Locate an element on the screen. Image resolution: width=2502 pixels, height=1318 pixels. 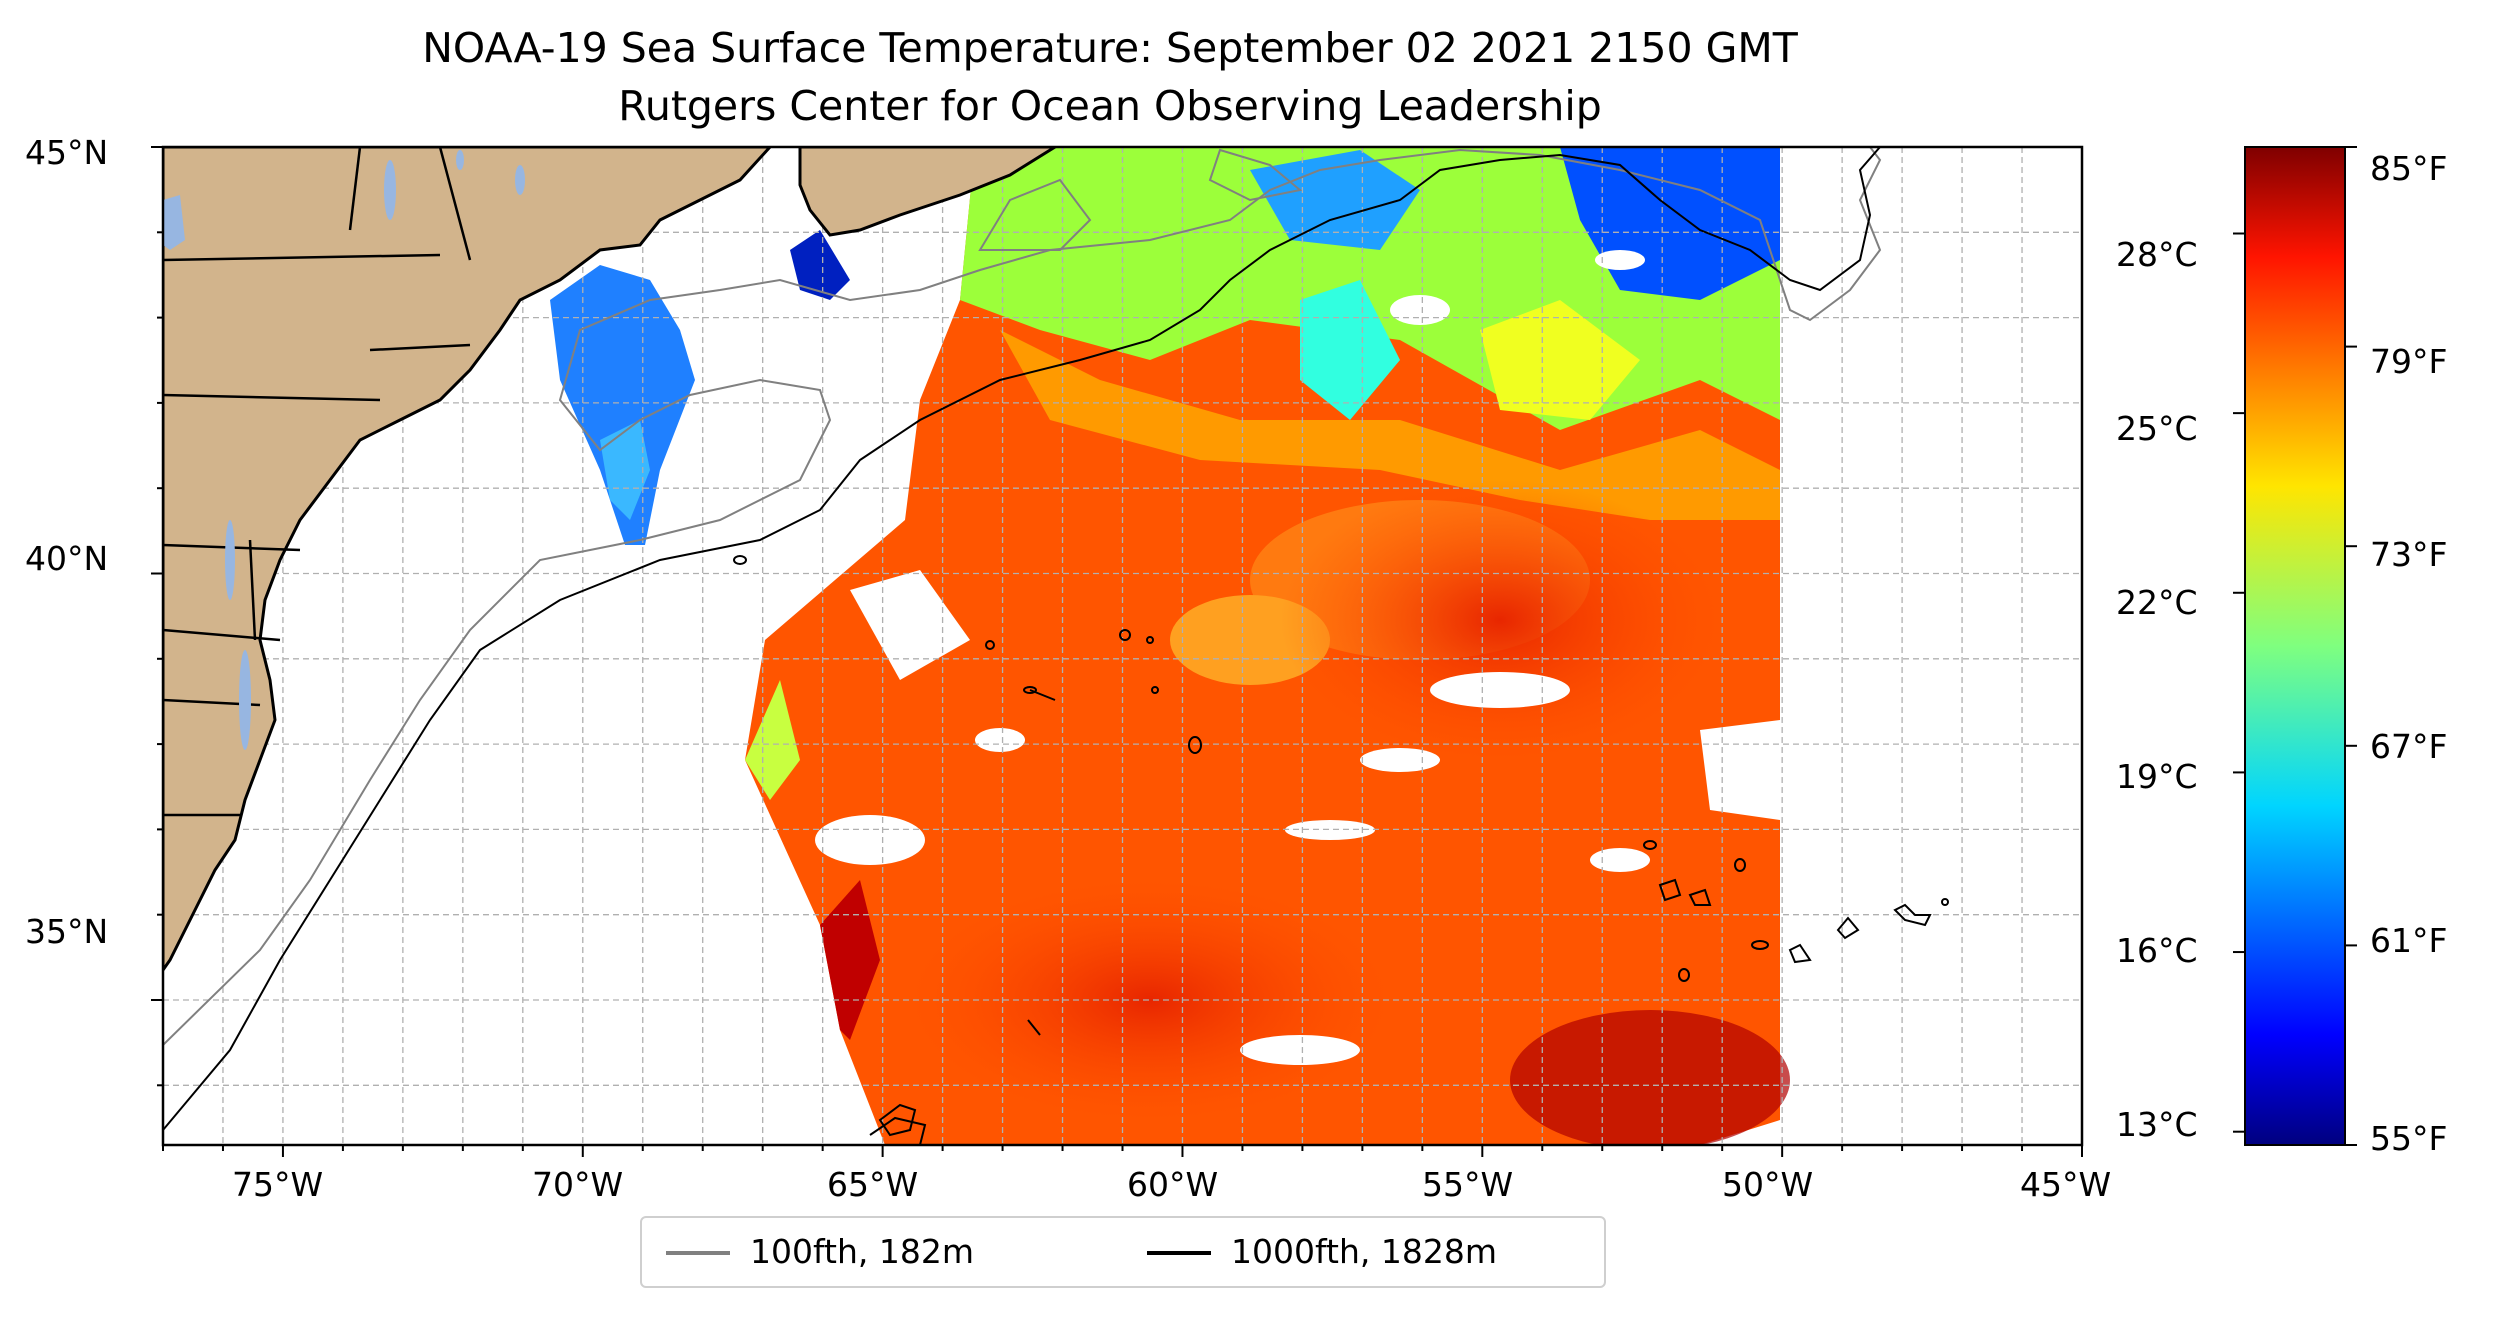
colorbar-fahrenheit-label: 85°F is located at coordinates (2409, 168).